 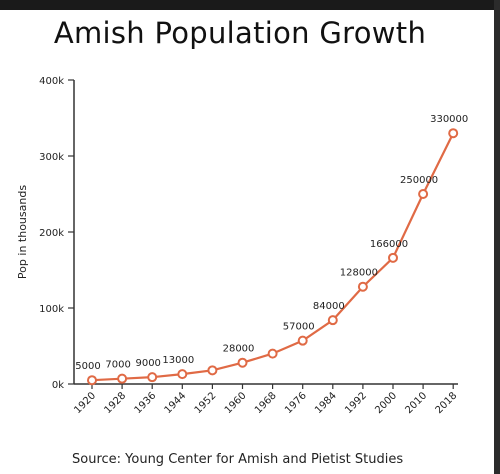 What do you see at coordinates (147, 363) in the screenshot?
I see `data-label: 9000` at bounding box center [147, 363].